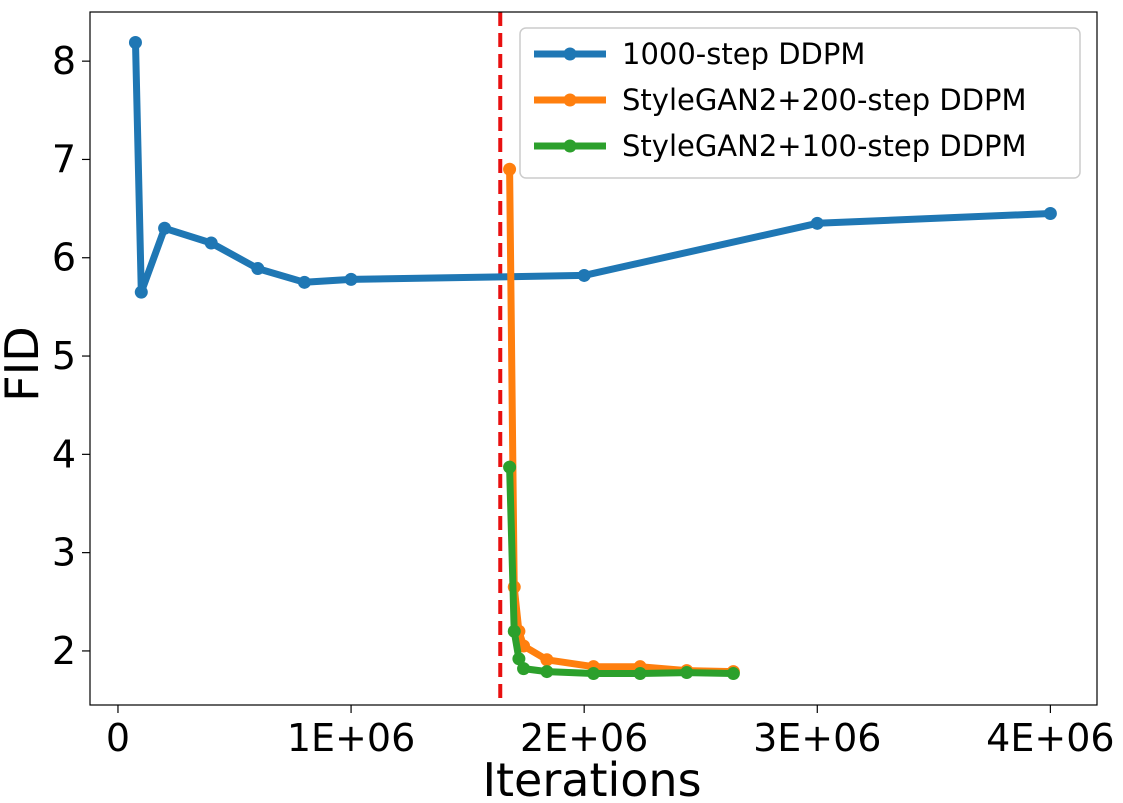 Image resolution: width=1123 pixels, height=803 pixels. What do you see at coordinates (824, 146) in the screenshot?
I see `legend-label: StyleGAN2+100-step DDPM` at bounding box center [824, 146].